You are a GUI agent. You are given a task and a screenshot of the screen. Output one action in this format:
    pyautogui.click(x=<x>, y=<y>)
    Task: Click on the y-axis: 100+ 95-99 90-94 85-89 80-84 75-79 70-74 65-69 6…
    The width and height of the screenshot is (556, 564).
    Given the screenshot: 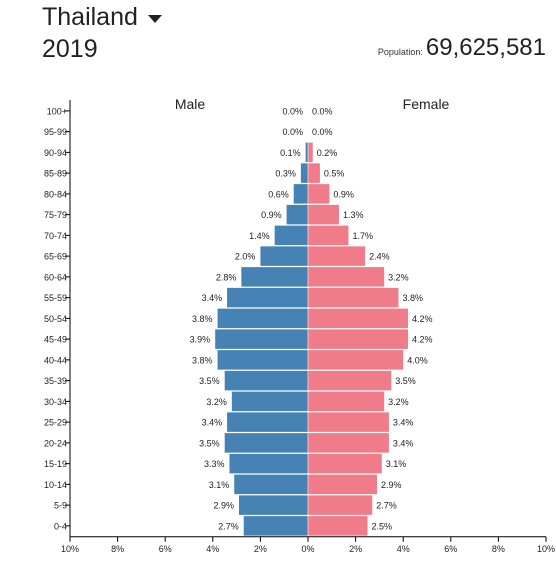 What is the action you would take?
    pyautogui.click(x=57, y=318)
    